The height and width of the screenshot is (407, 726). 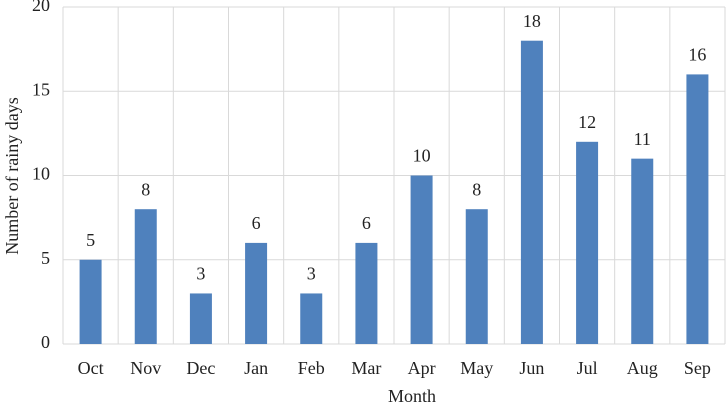 What do you see at coordinates (531, 368) in the screenshot?
I see `x-tick-label: Jun` at bounding box center [531, 368].